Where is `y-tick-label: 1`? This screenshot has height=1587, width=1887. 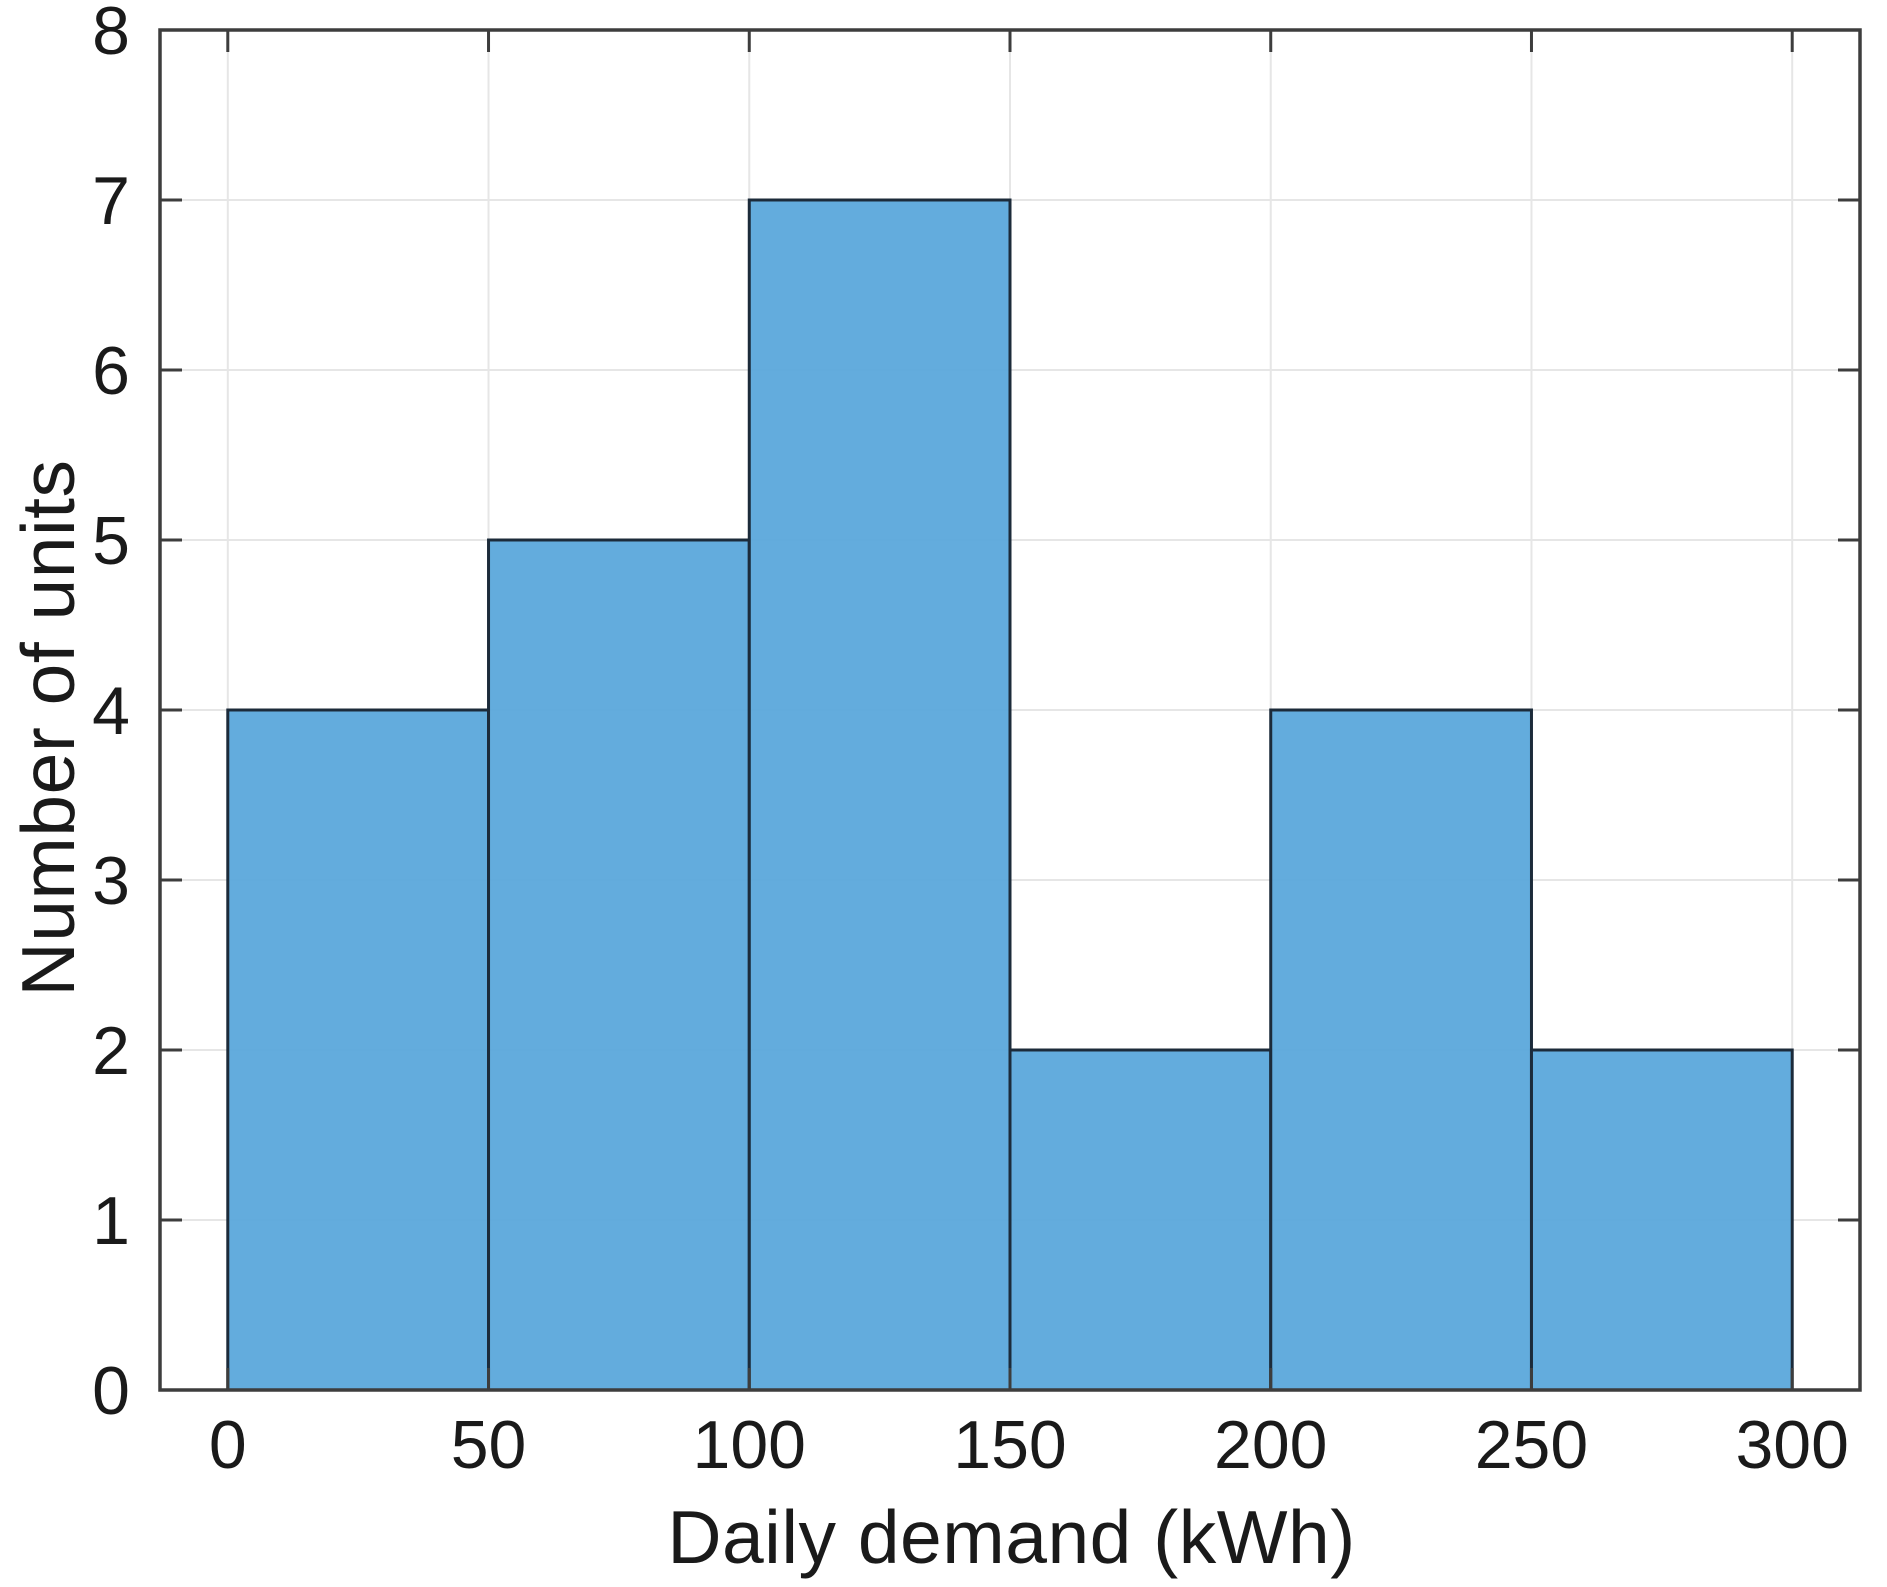 y-tick-label: 1 is located at coordinates (111, 1221).